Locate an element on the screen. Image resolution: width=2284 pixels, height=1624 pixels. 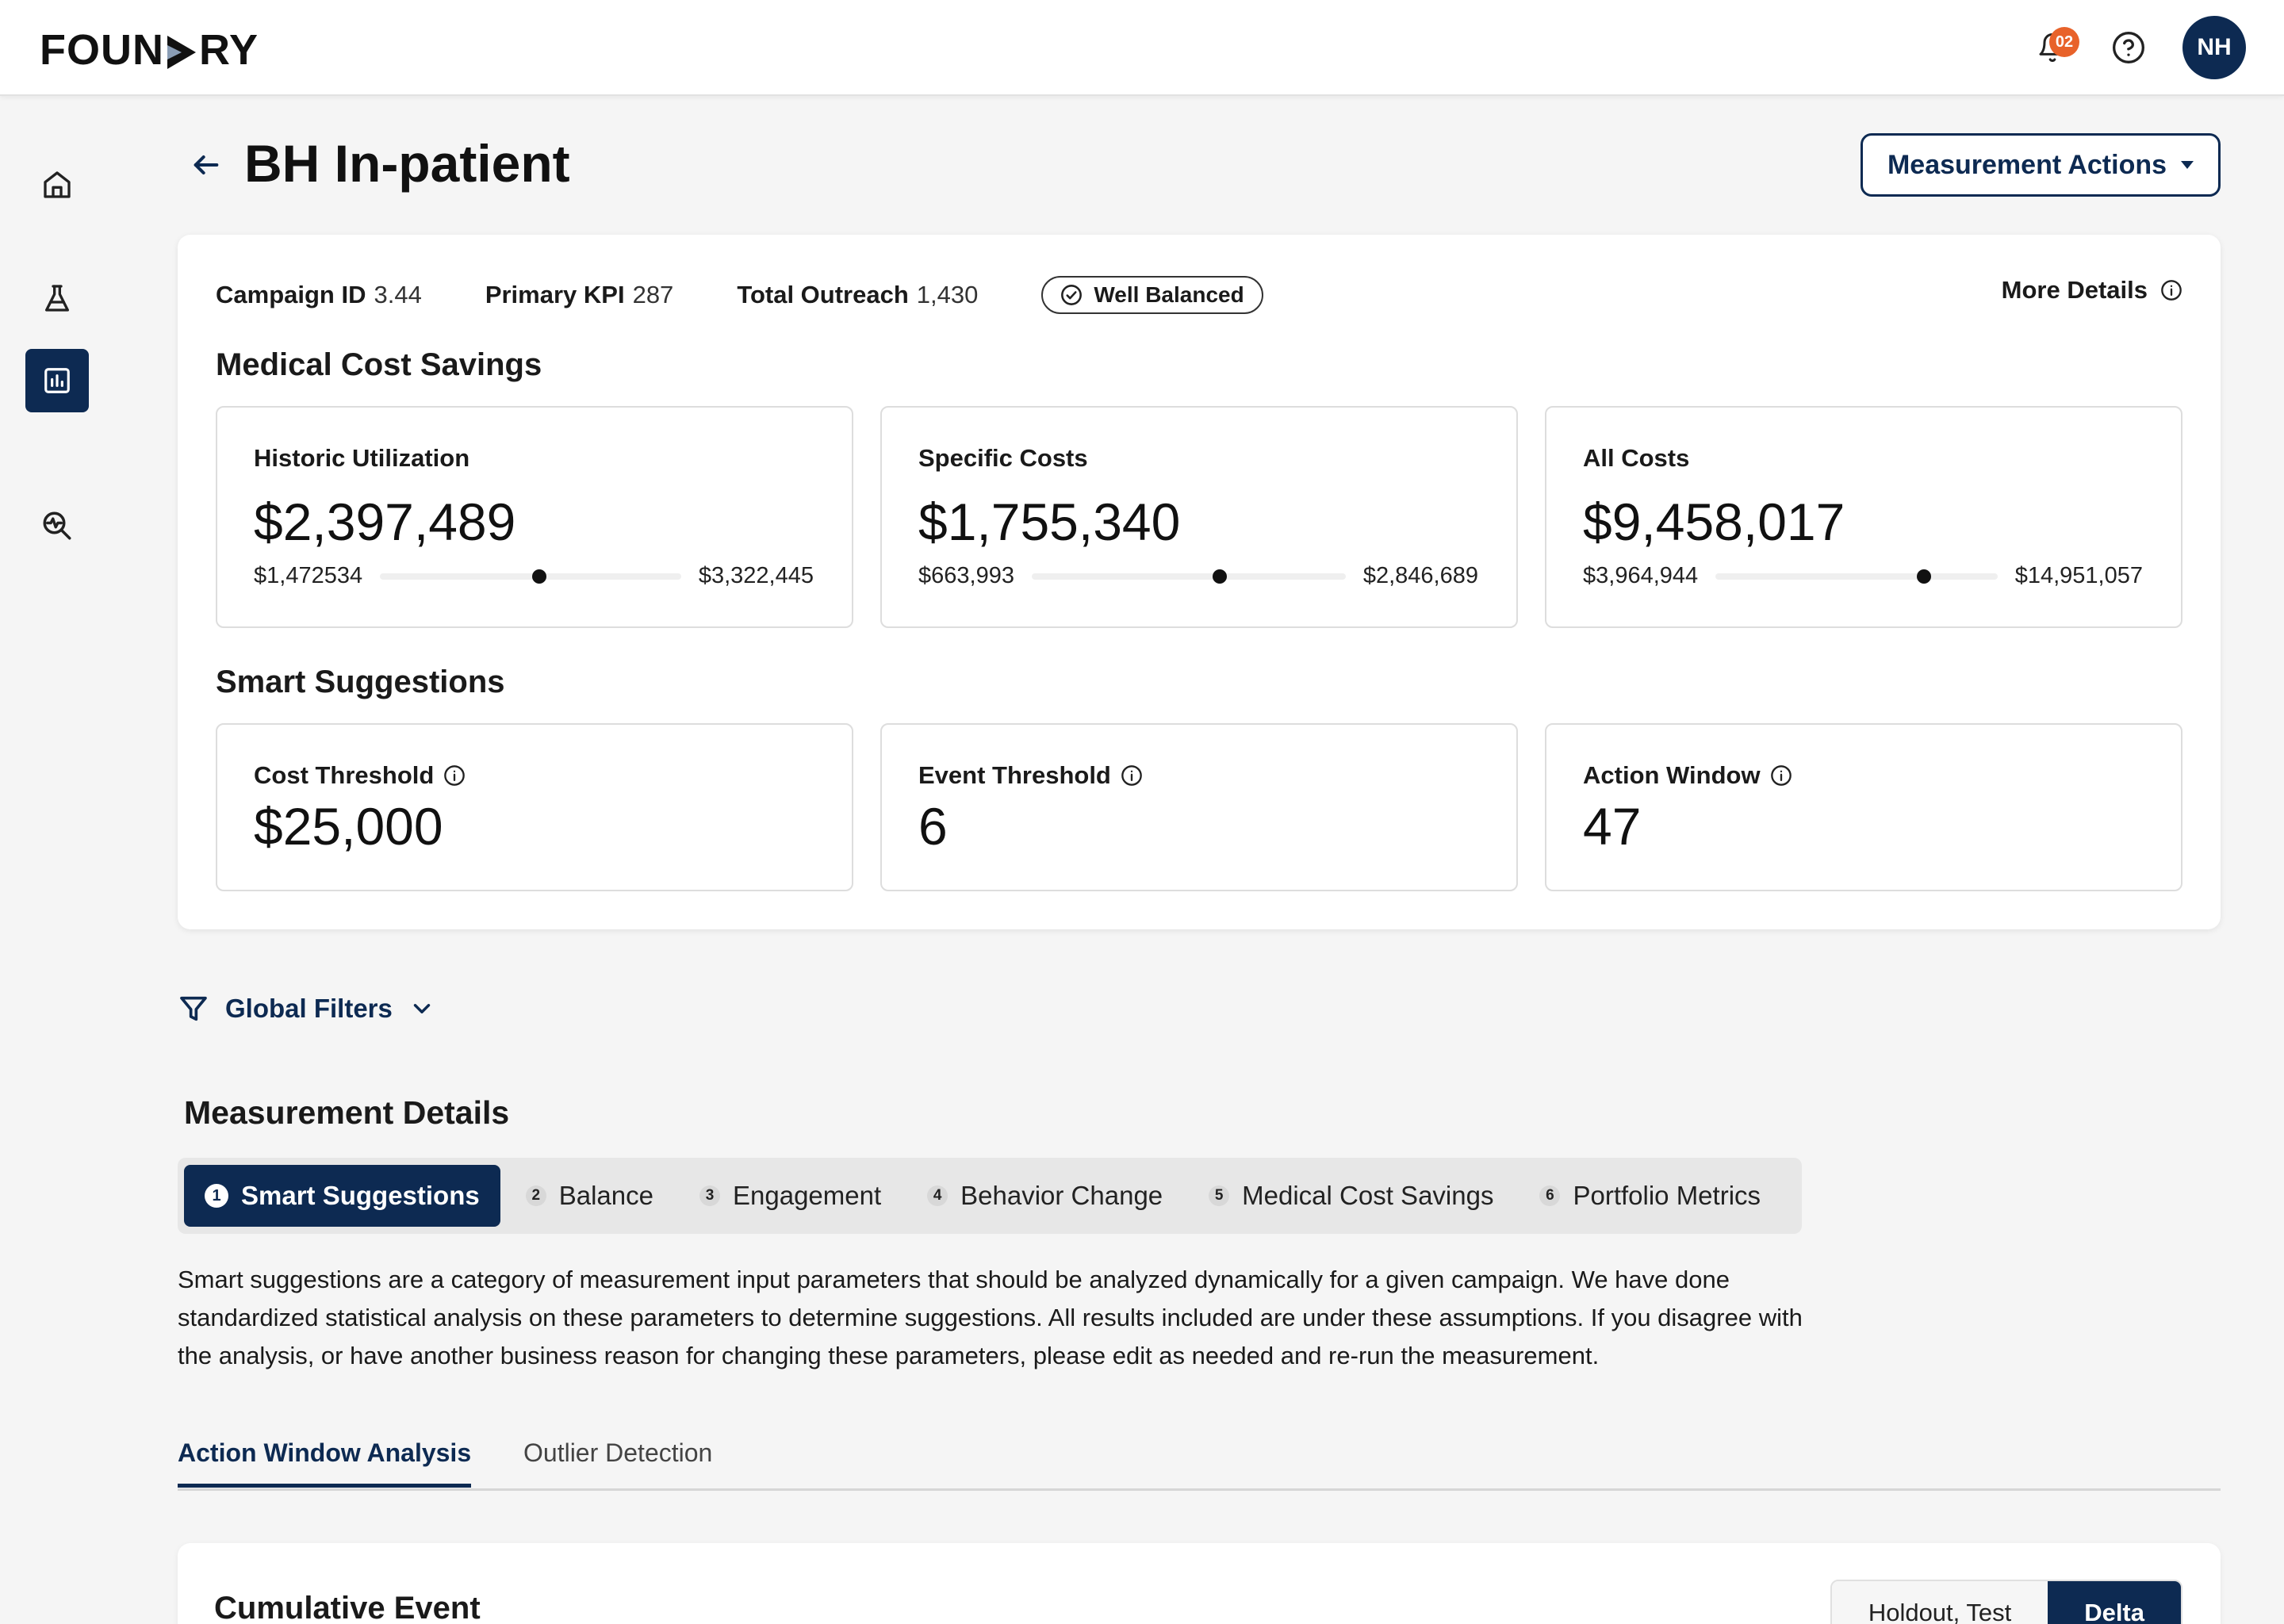
step-label: Medical Cost Savings is located at coordinates (1368, 1195).